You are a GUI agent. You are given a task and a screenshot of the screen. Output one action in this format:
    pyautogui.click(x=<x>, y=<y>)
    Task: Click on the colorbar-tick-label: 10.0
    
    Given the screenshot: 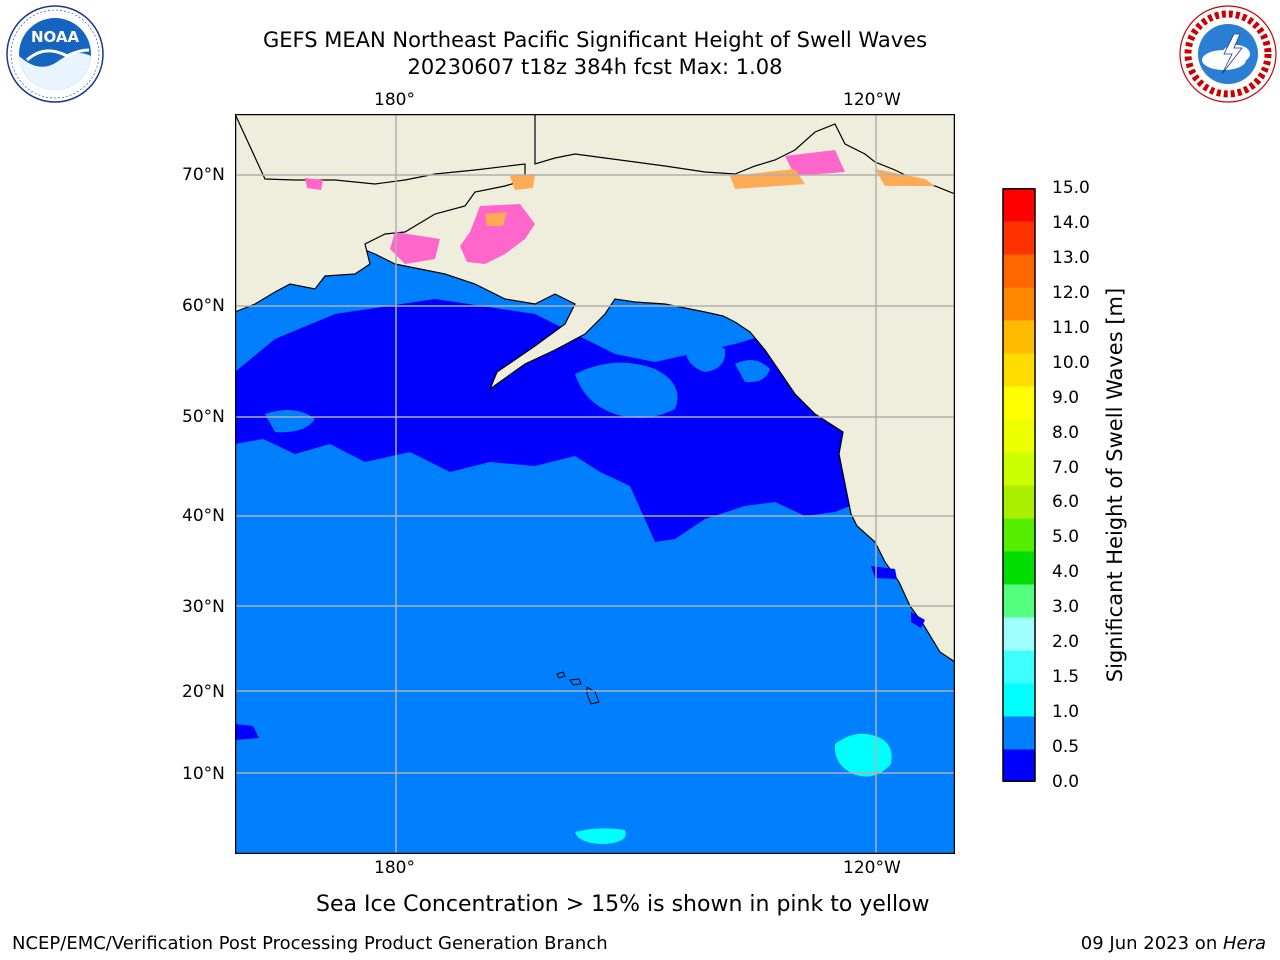 What is the action you would take?
    pyautogui.click(x=1071, y=362)
    